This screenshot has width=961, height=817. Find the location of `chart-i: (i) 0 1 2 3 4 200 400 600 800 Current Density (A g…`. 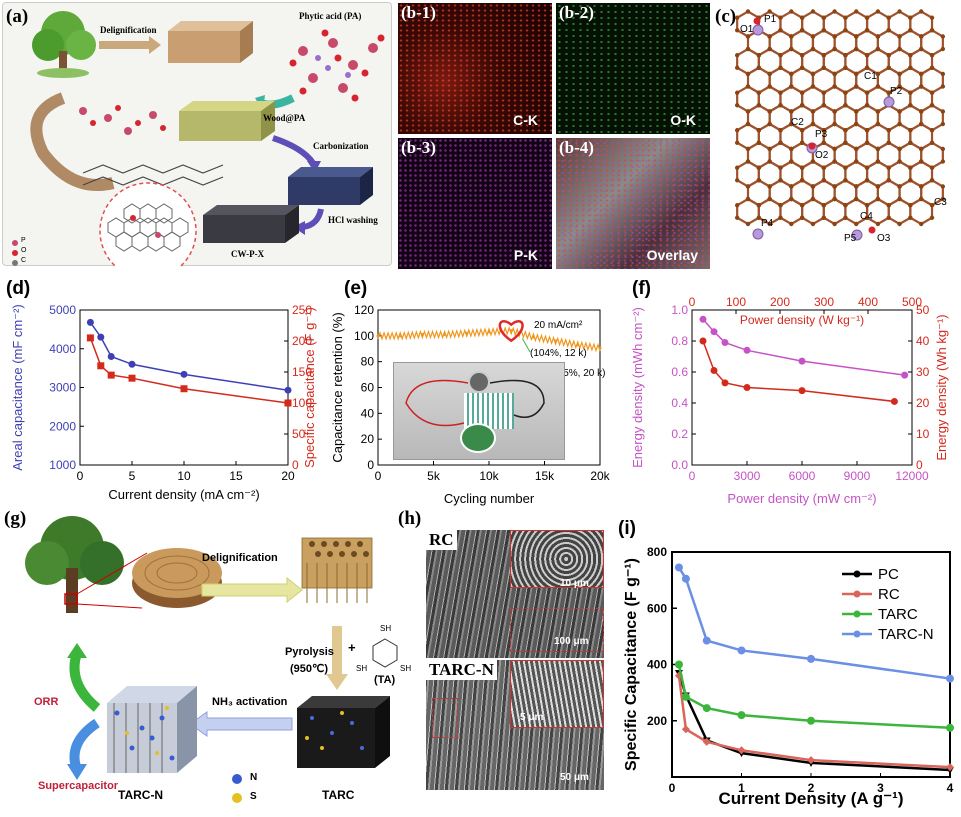

chart-i: (i) 0 1 2 3 4 200 400 600 800 Current Density (A g… is located at coordinates (786, 663).